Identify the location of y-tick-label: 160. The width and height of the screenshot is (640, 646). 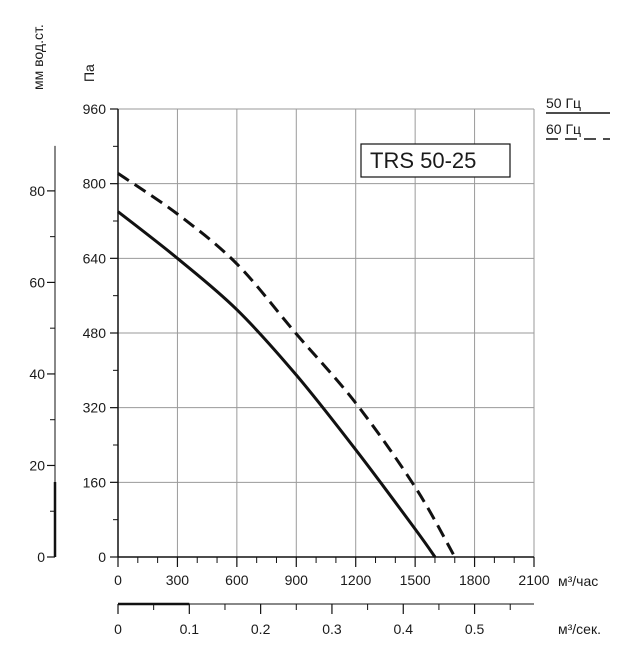
(95, 482).